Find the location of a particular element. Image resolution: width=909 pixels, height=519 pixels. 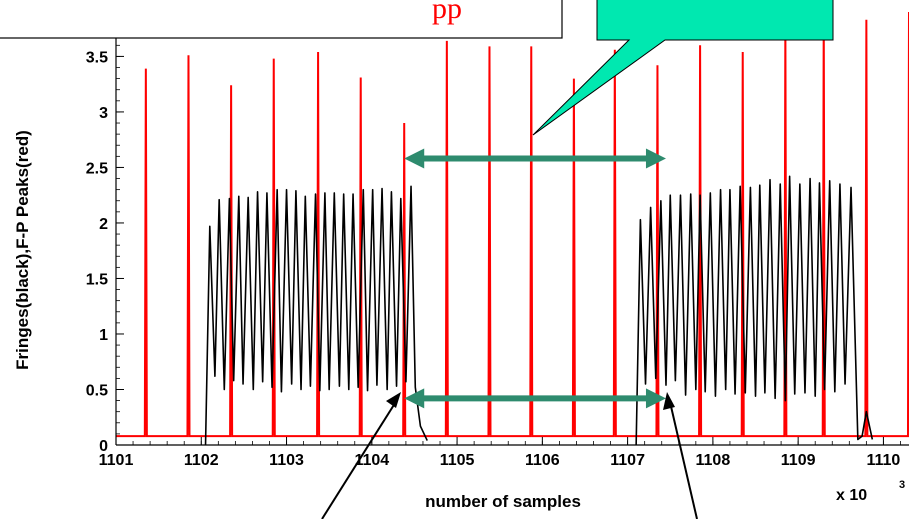

y-tick-label-2: 2 is located at coordinates (103, 224).